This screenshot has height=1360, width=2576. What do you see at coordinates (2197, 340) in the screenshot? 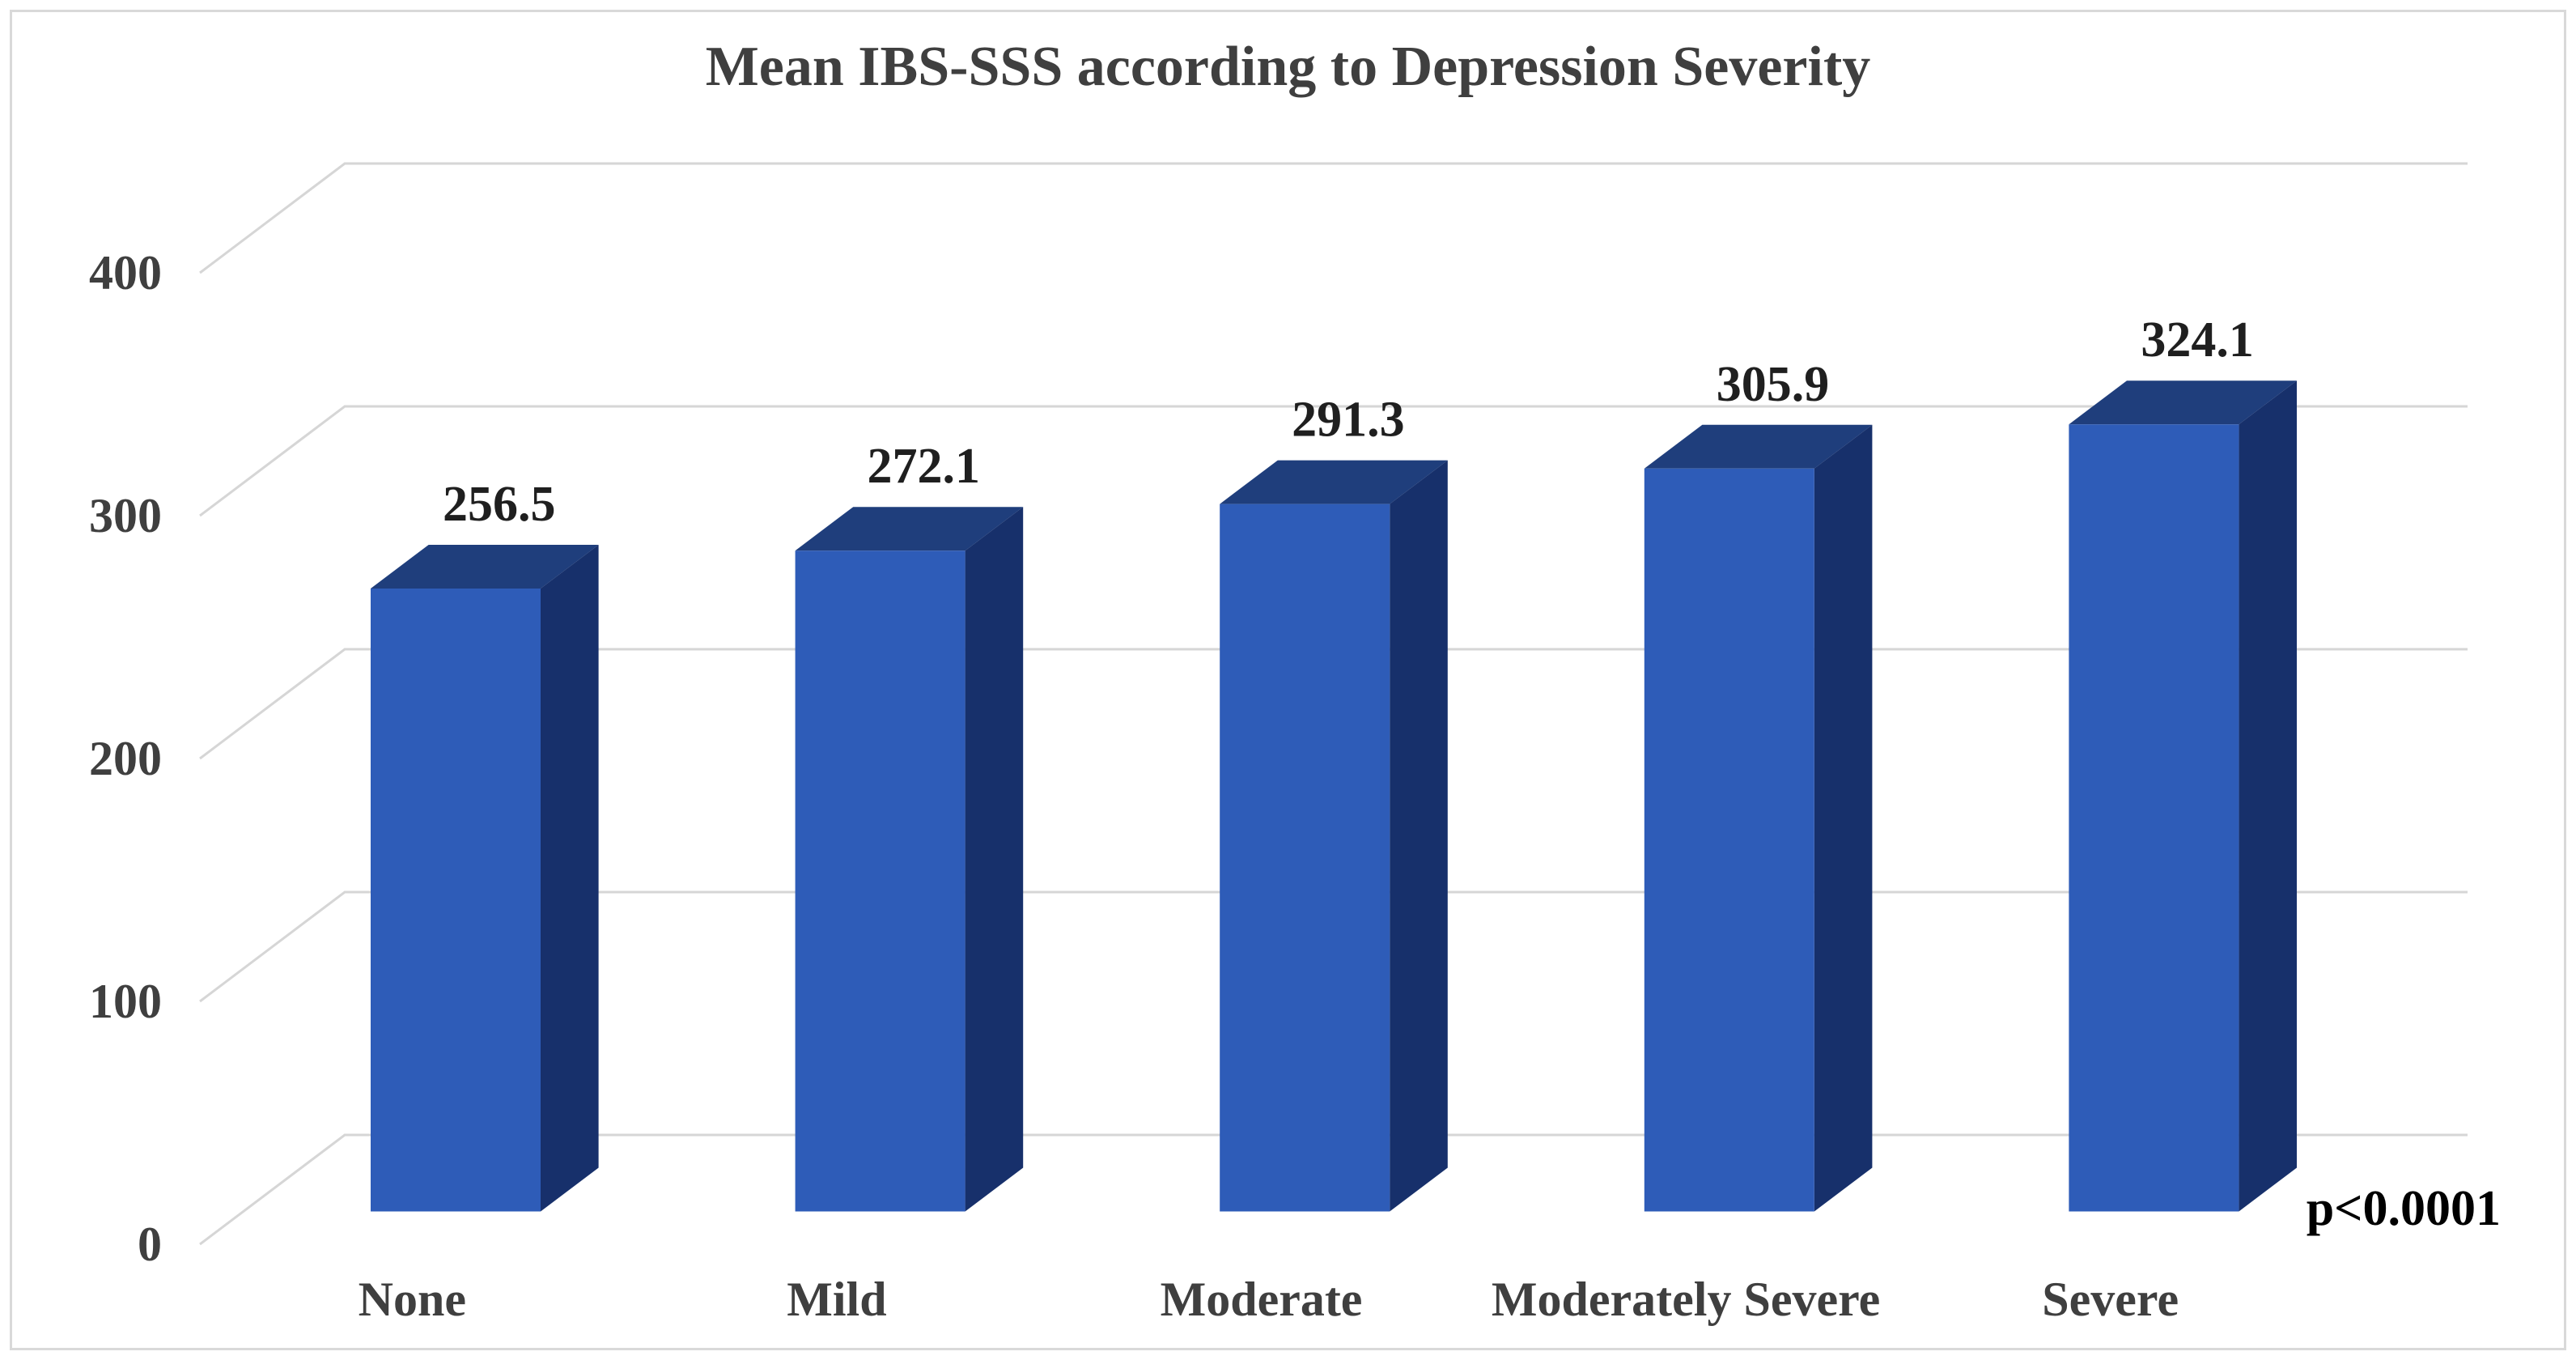
I see `value-label-severe: 324.1` at bounding box center [2197, 340].